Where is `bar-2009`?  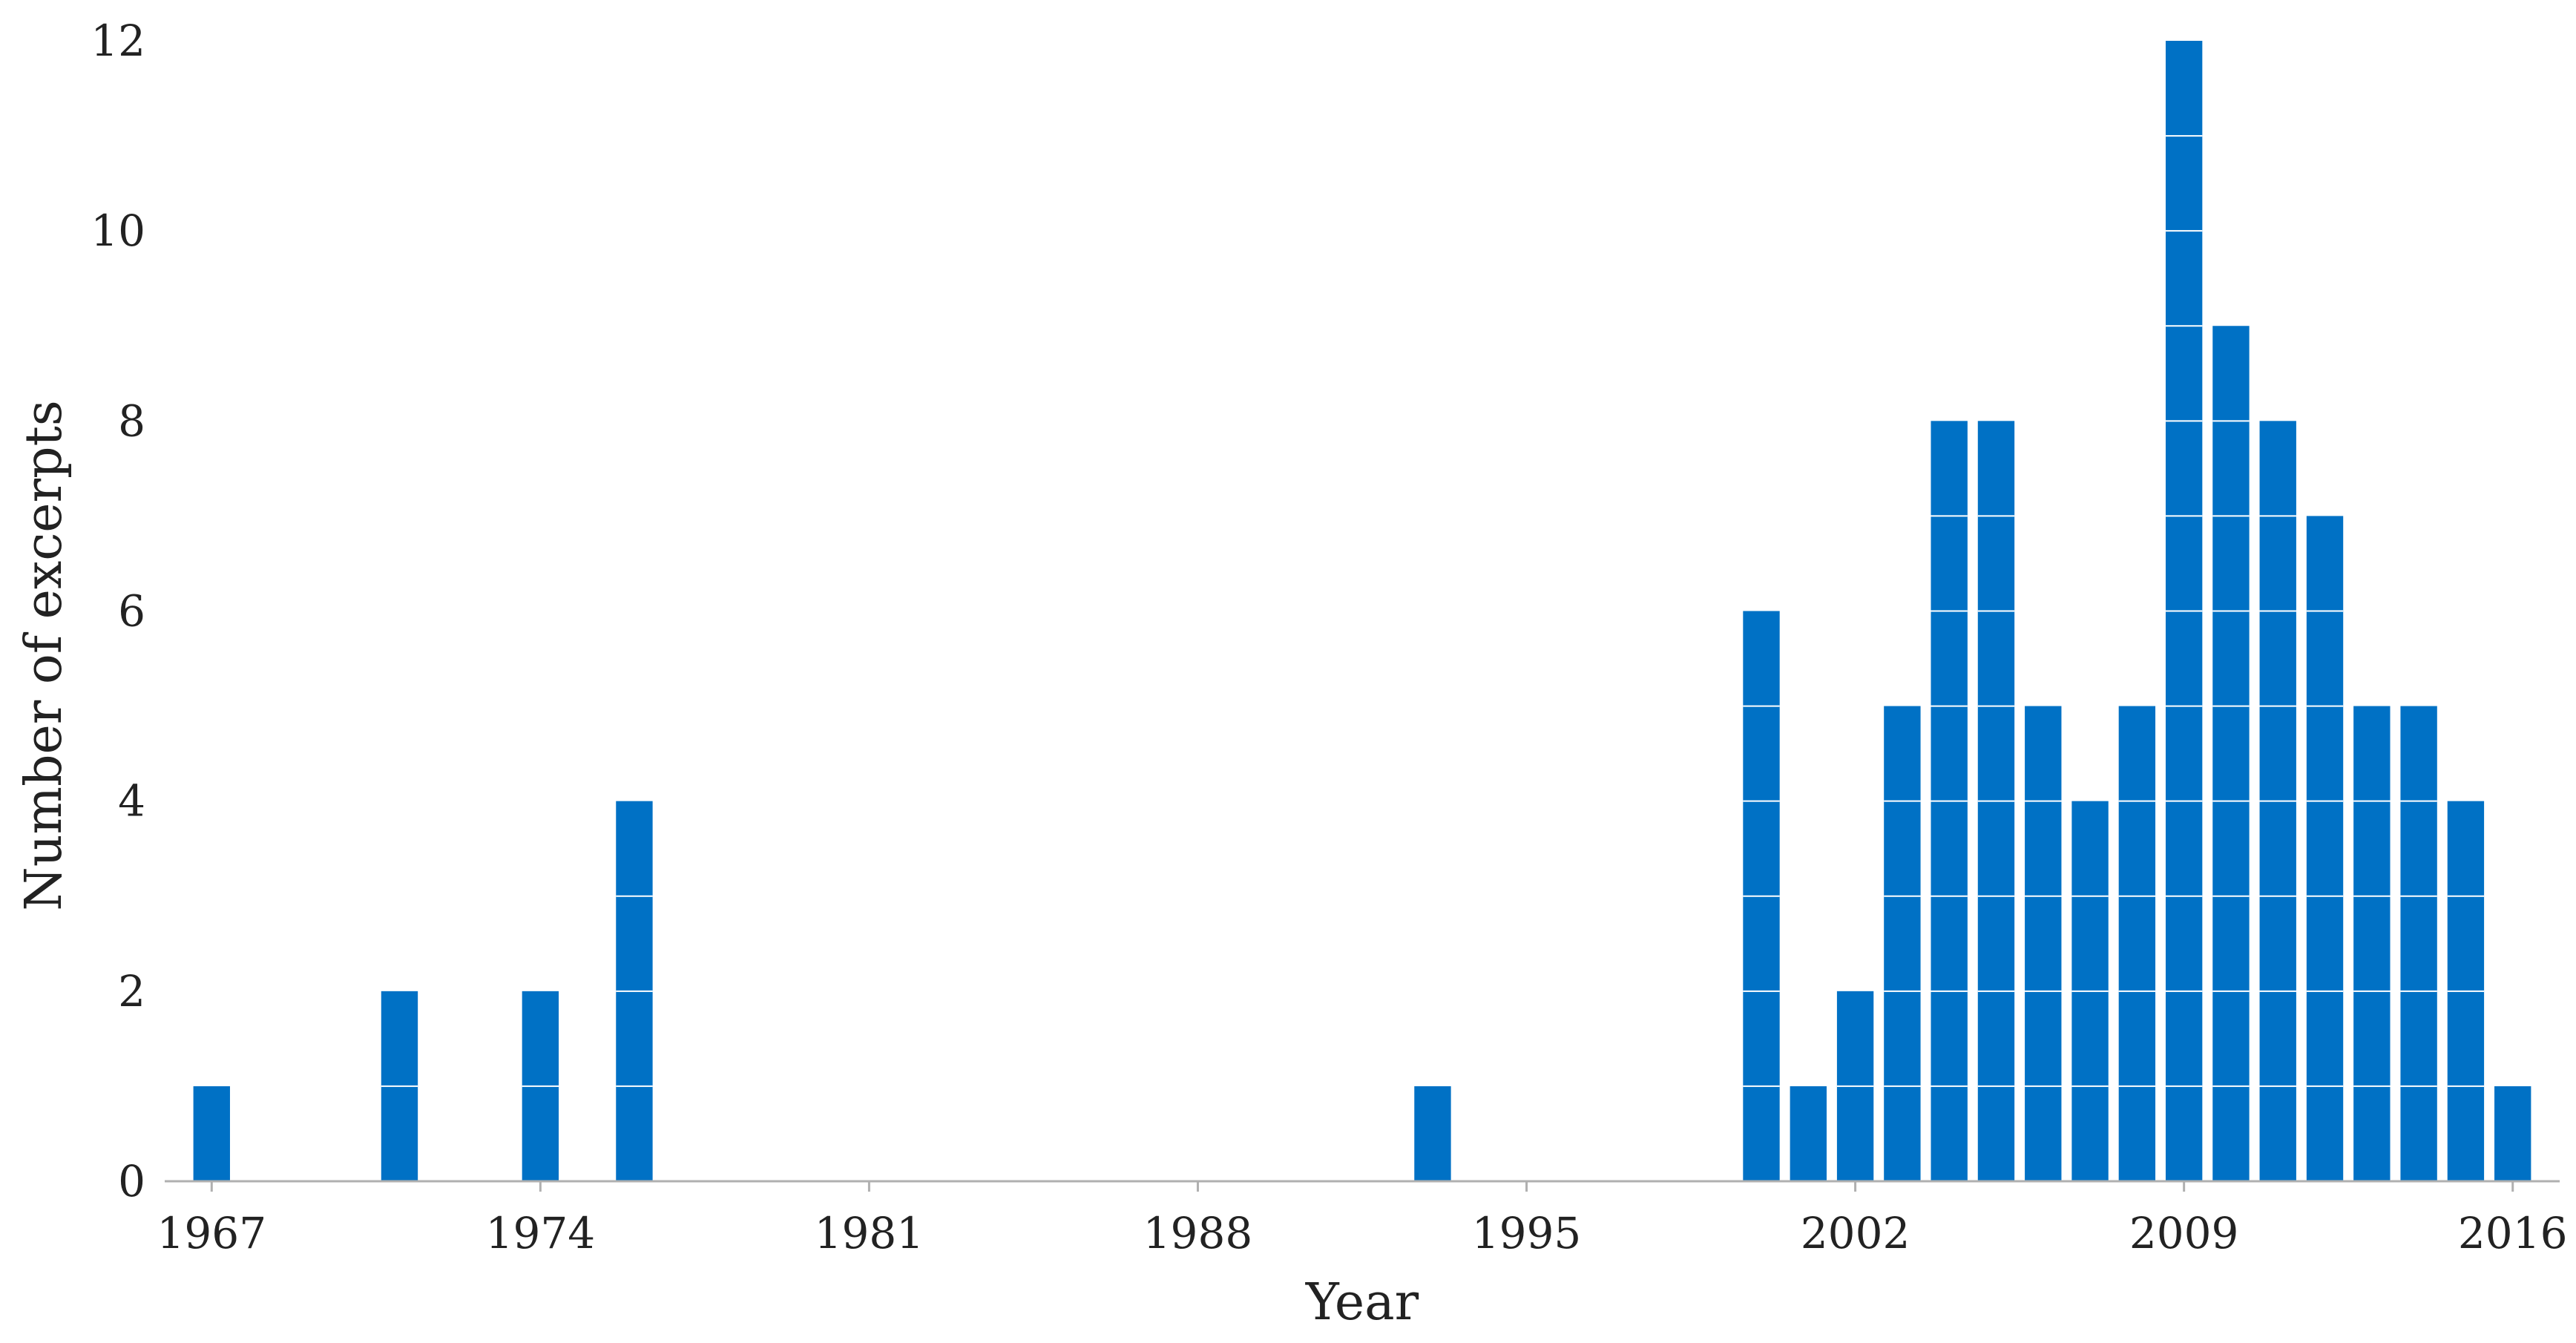
bar-2009 is located at coordinates (2184, 611).